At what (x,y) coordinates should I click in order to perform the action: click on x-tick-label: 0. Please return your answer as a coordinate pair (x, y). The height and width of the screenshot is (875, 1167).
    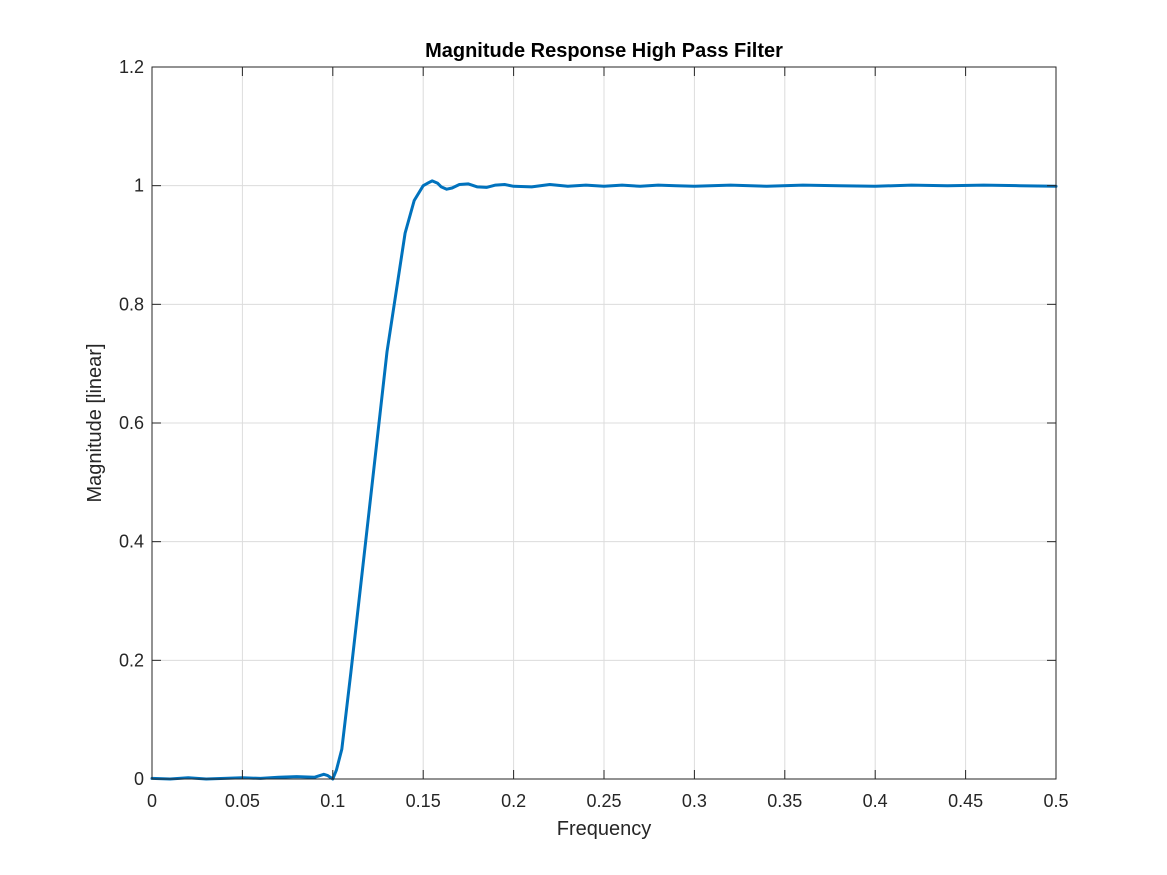
    Looking at the image, I should click on (152, 801).